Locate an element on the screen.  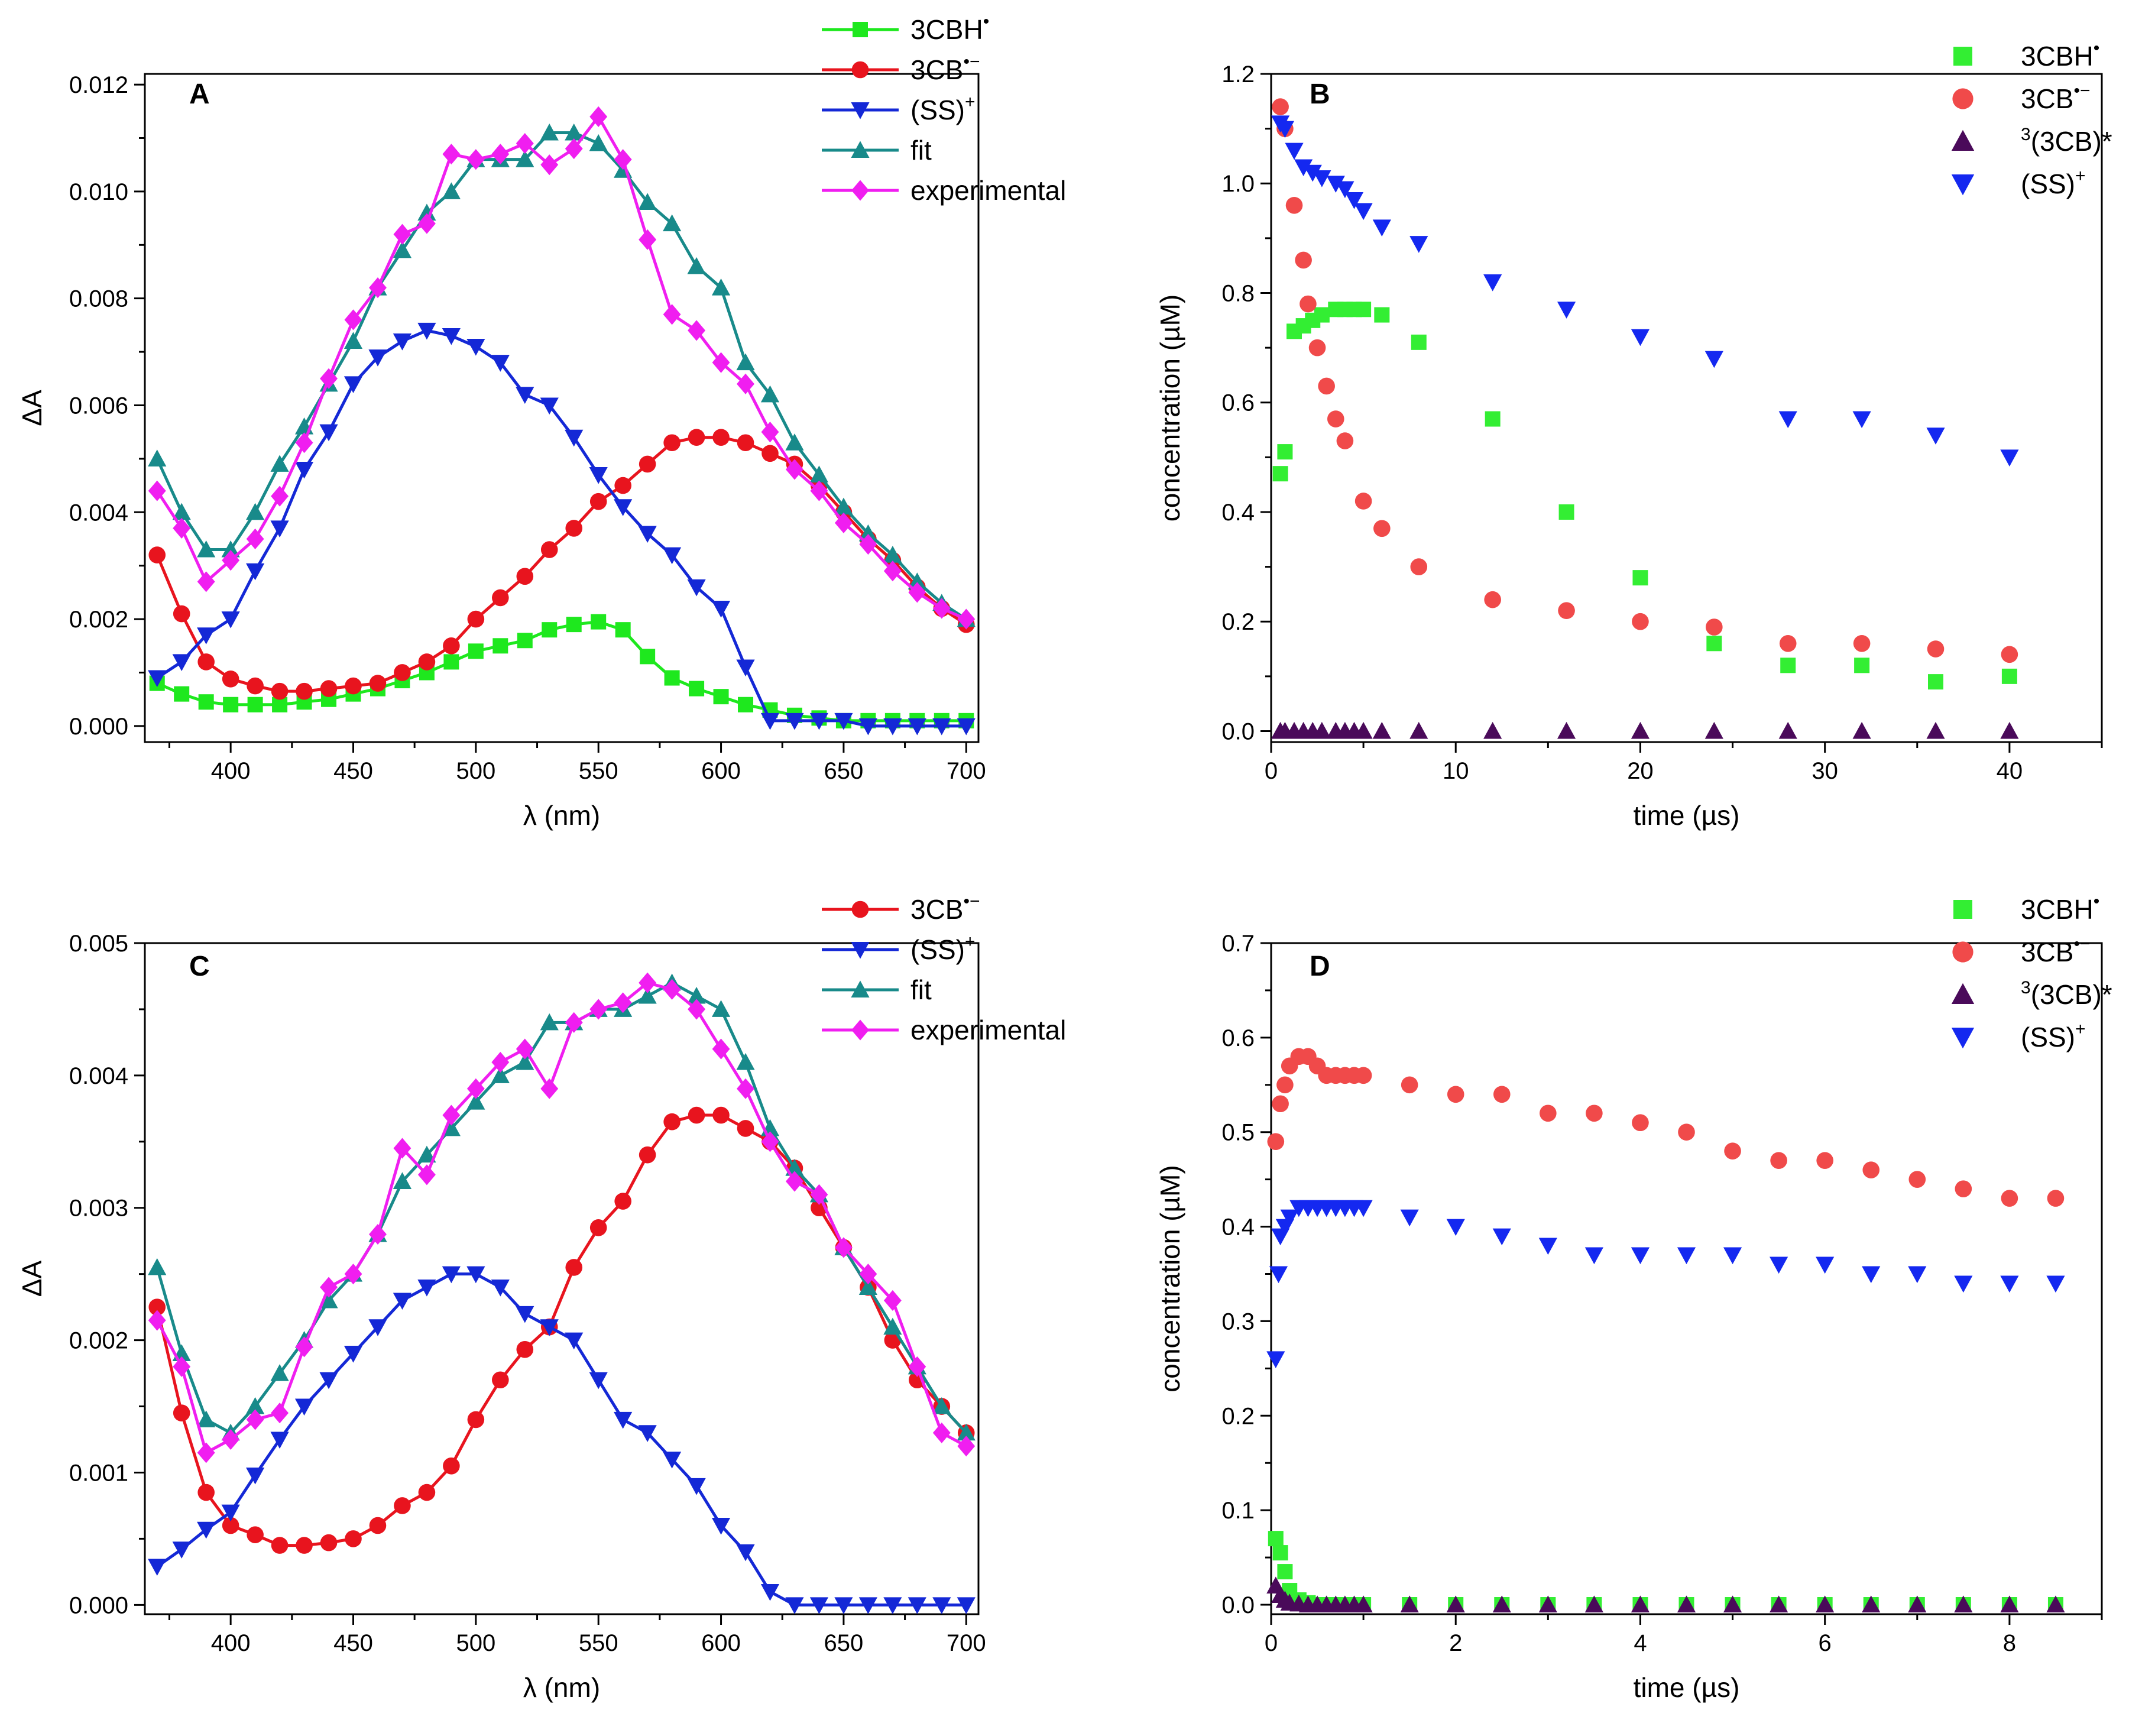
series-fit is located at coordinates (562, 1207).